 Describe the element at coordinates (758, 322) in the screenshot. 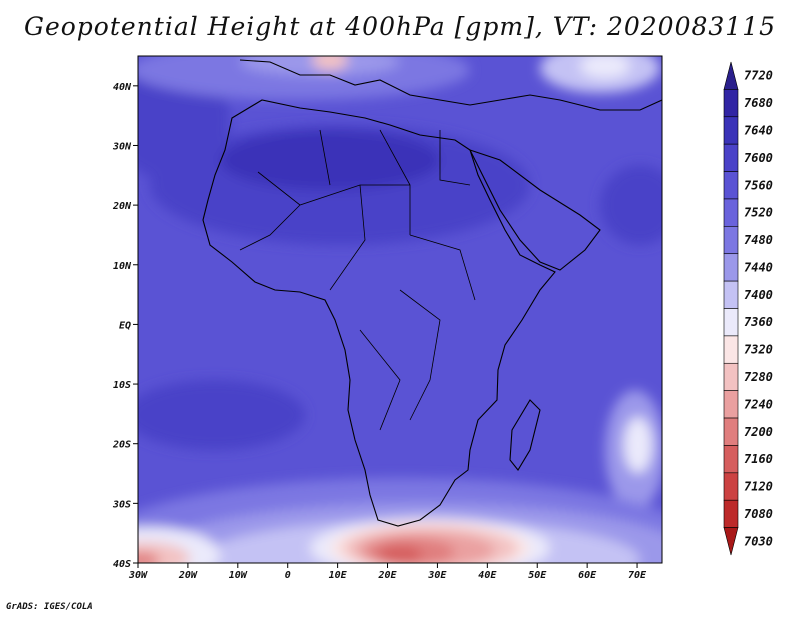

I see `colorbar-level-label: 7360` at that location.